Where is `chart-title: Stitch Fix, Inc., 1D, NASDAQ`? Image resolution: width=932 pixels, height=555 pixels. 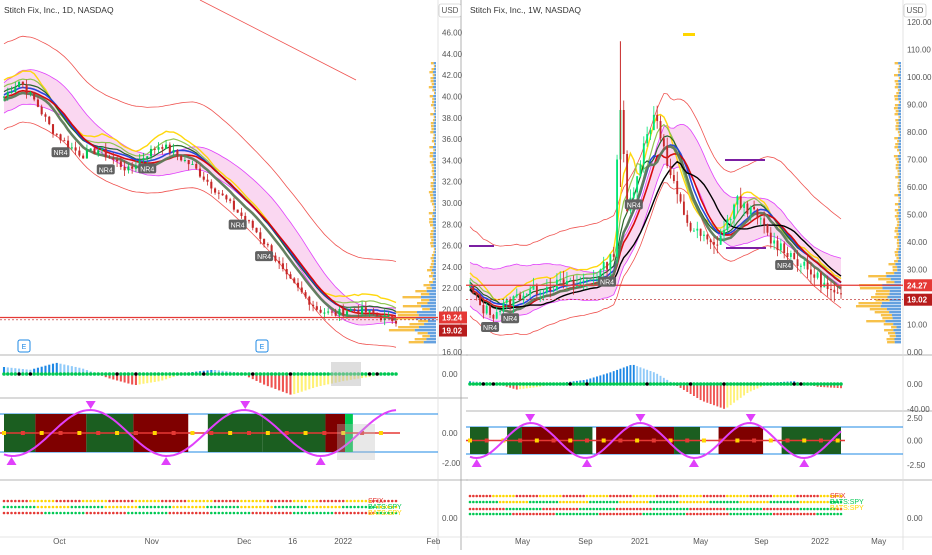 chart-title: Stitch Fix, Inc., 1D, NASDAQ is located at coordinates (59, 10).